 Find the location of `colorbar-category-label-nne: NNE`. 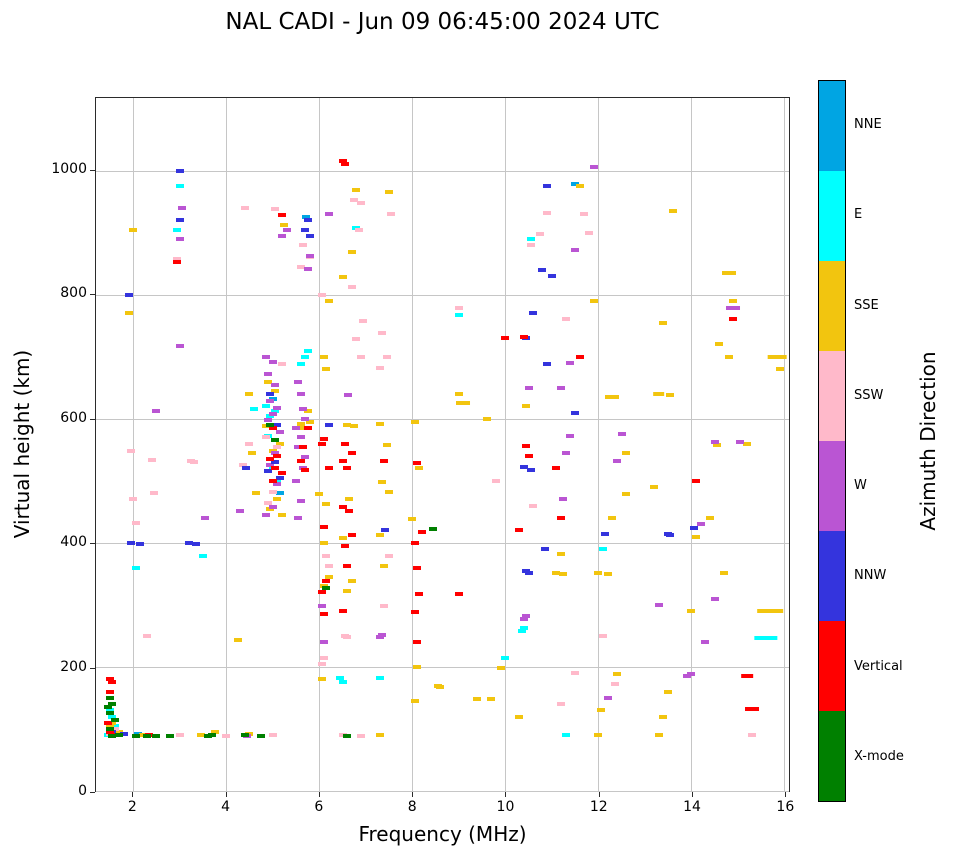

colorbar-category-label-nne: NNE is located at coordinates (868, 125).